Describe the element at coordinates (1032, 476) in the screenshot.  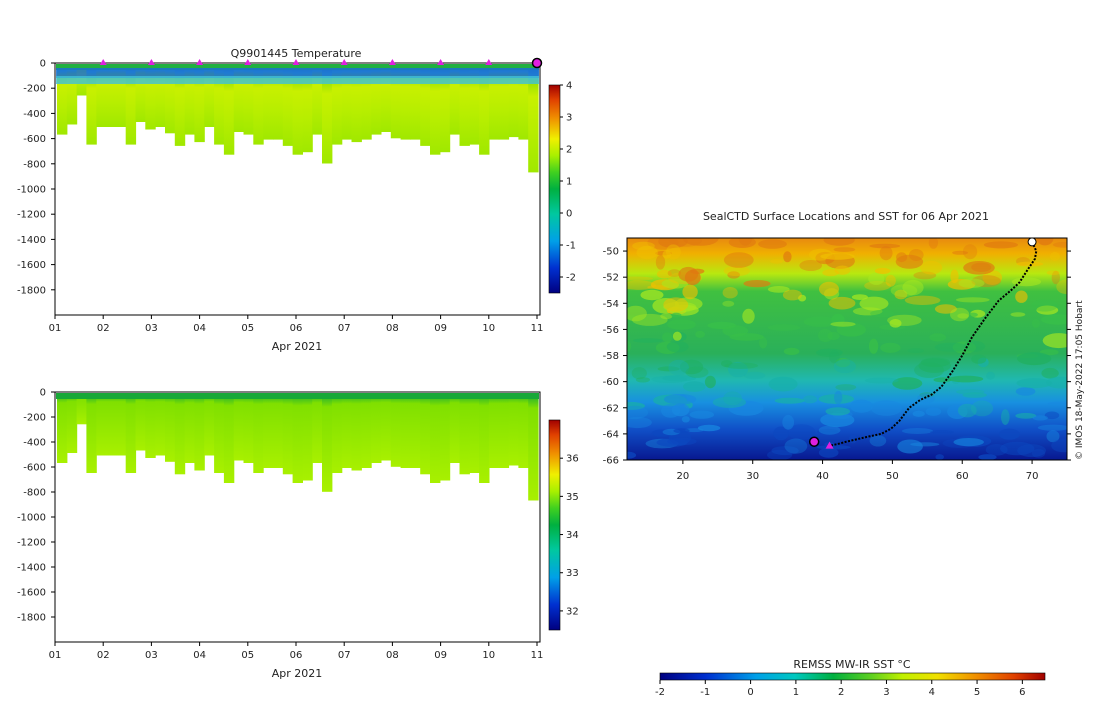
I see `map-x-tick-label: 70` at that location.